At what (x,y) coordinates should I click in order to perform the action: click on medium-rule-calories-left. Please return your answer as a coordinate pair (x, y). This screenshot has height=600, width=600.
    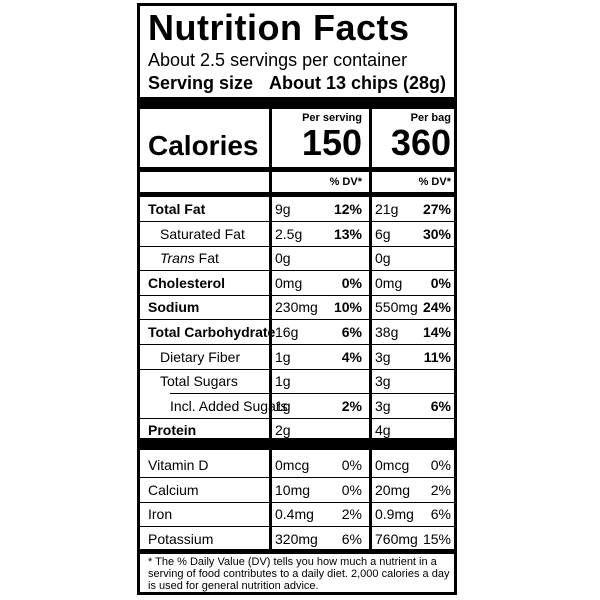
    Looking at the image, I should click on (204, 169).